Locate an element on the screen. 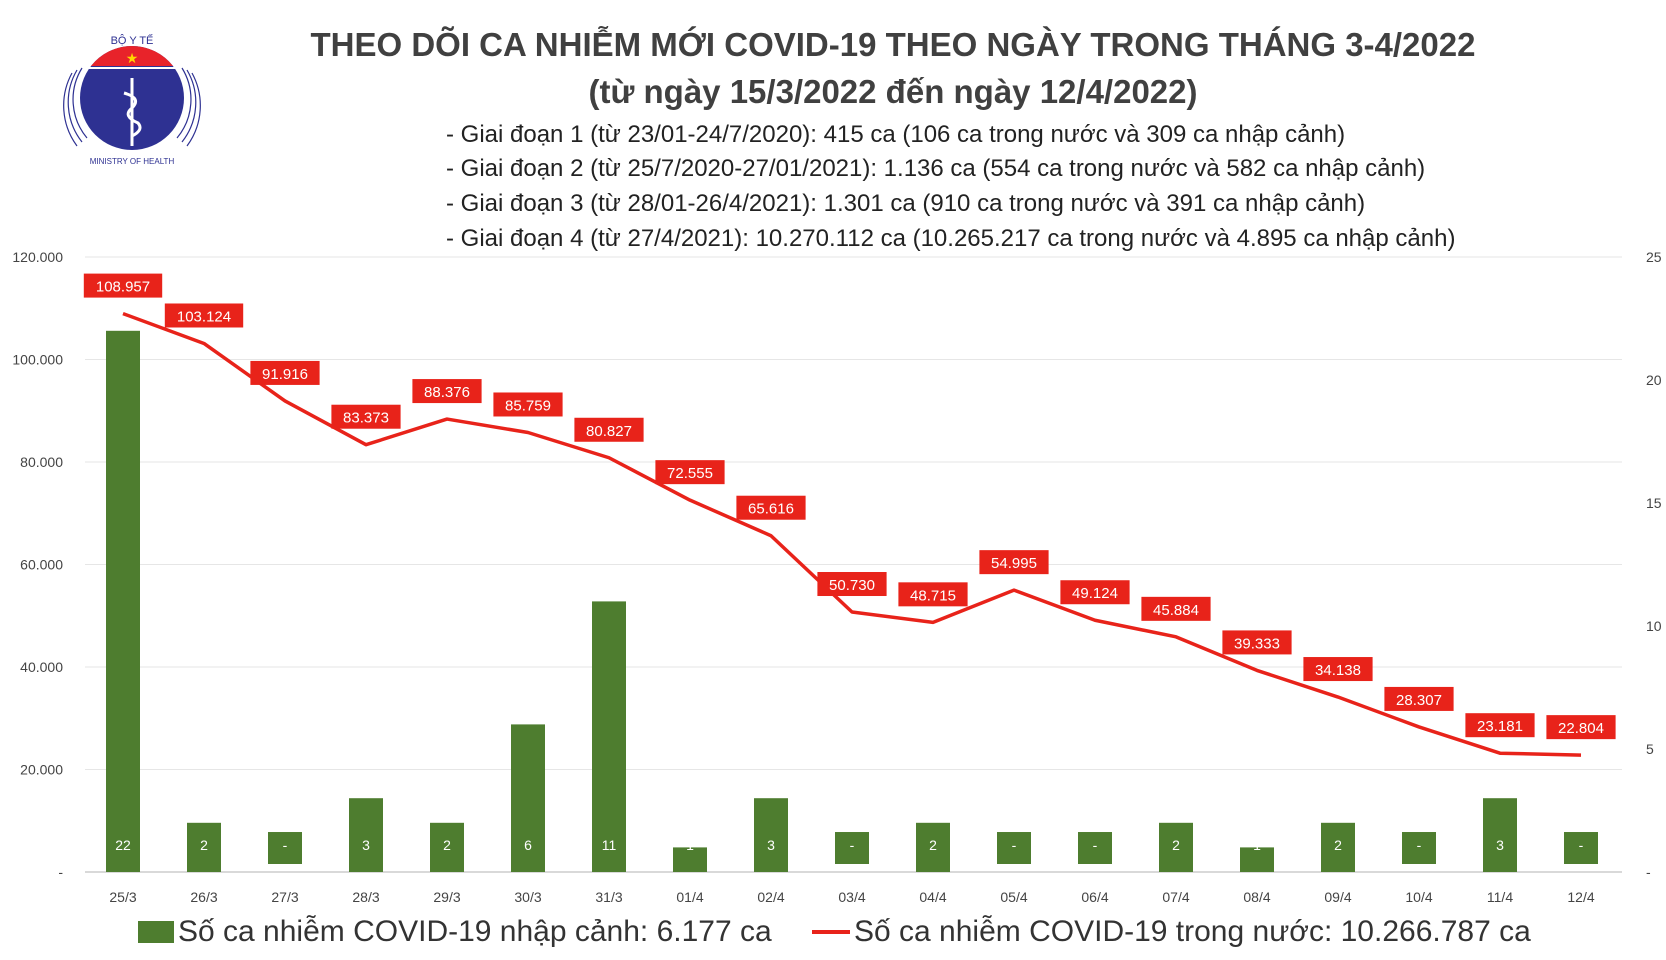 This screenshot has height=960, width=1666. bar-06/4 is located at coordinates (1095, 848).